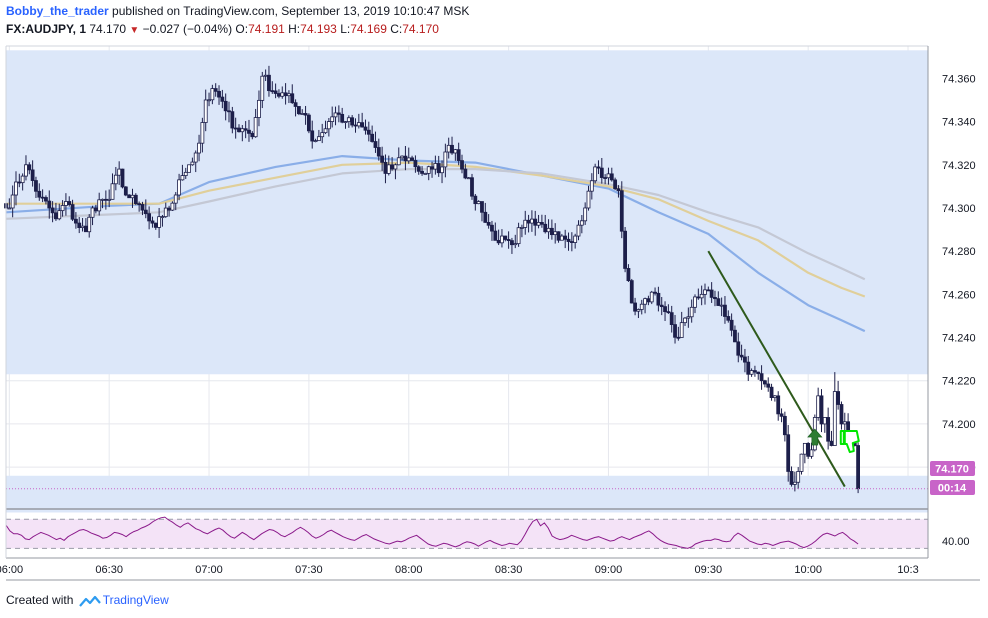 The height and width of the screenshot is (618, 988). I want to click on low-value: 74.169, so click(368, 29).